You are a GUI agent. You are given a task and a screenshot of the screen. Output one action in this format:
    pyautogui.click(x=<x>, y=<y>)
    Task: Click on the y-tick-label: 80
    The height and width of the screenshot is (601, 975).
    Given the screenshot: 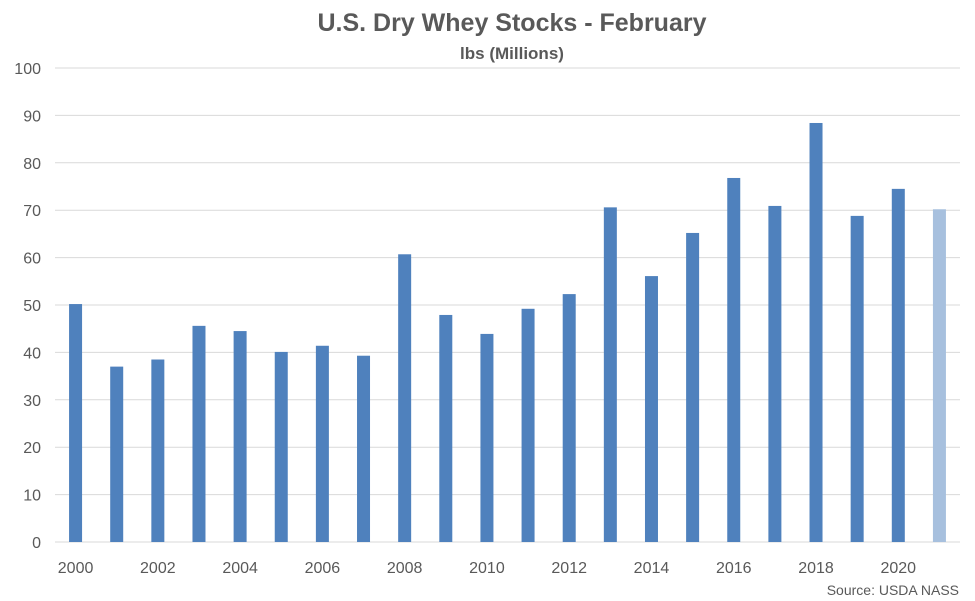 What is the action you would take?
    pyautogui.click(x=32, y=164)
    